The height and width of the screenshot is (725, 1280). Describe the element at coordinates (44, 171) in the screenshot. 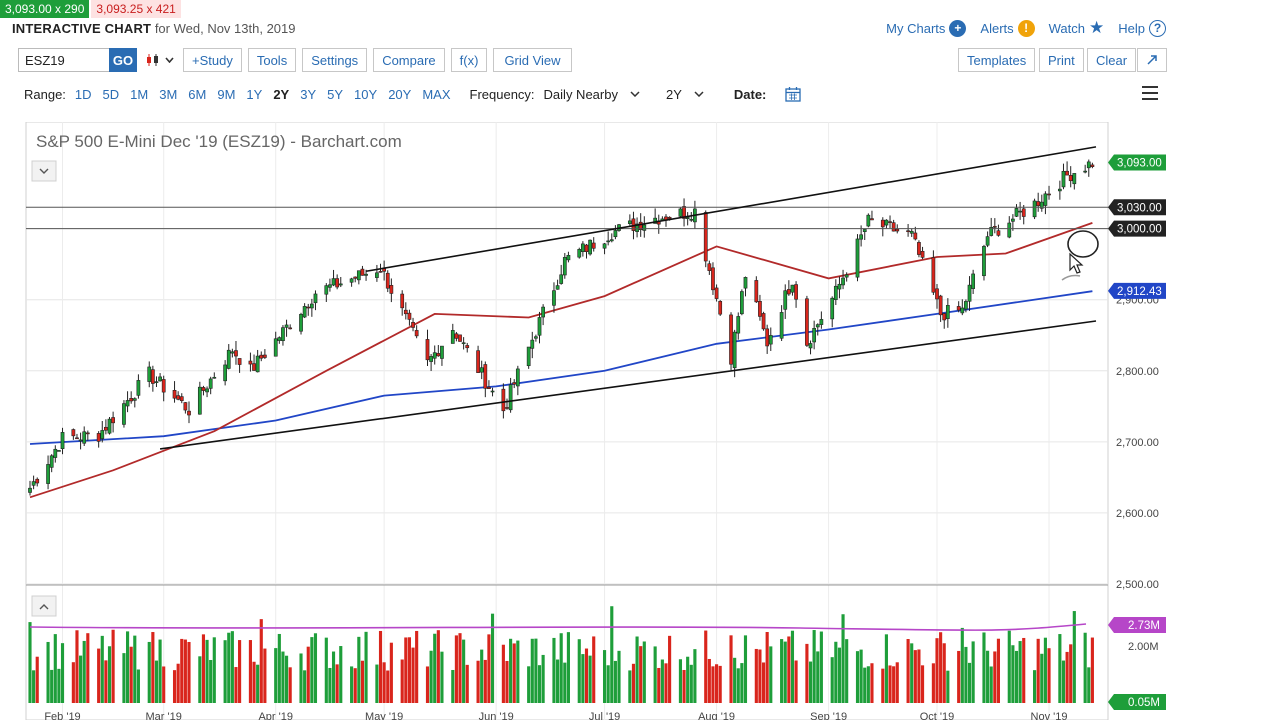

I see `collapse-toggle` at that location.